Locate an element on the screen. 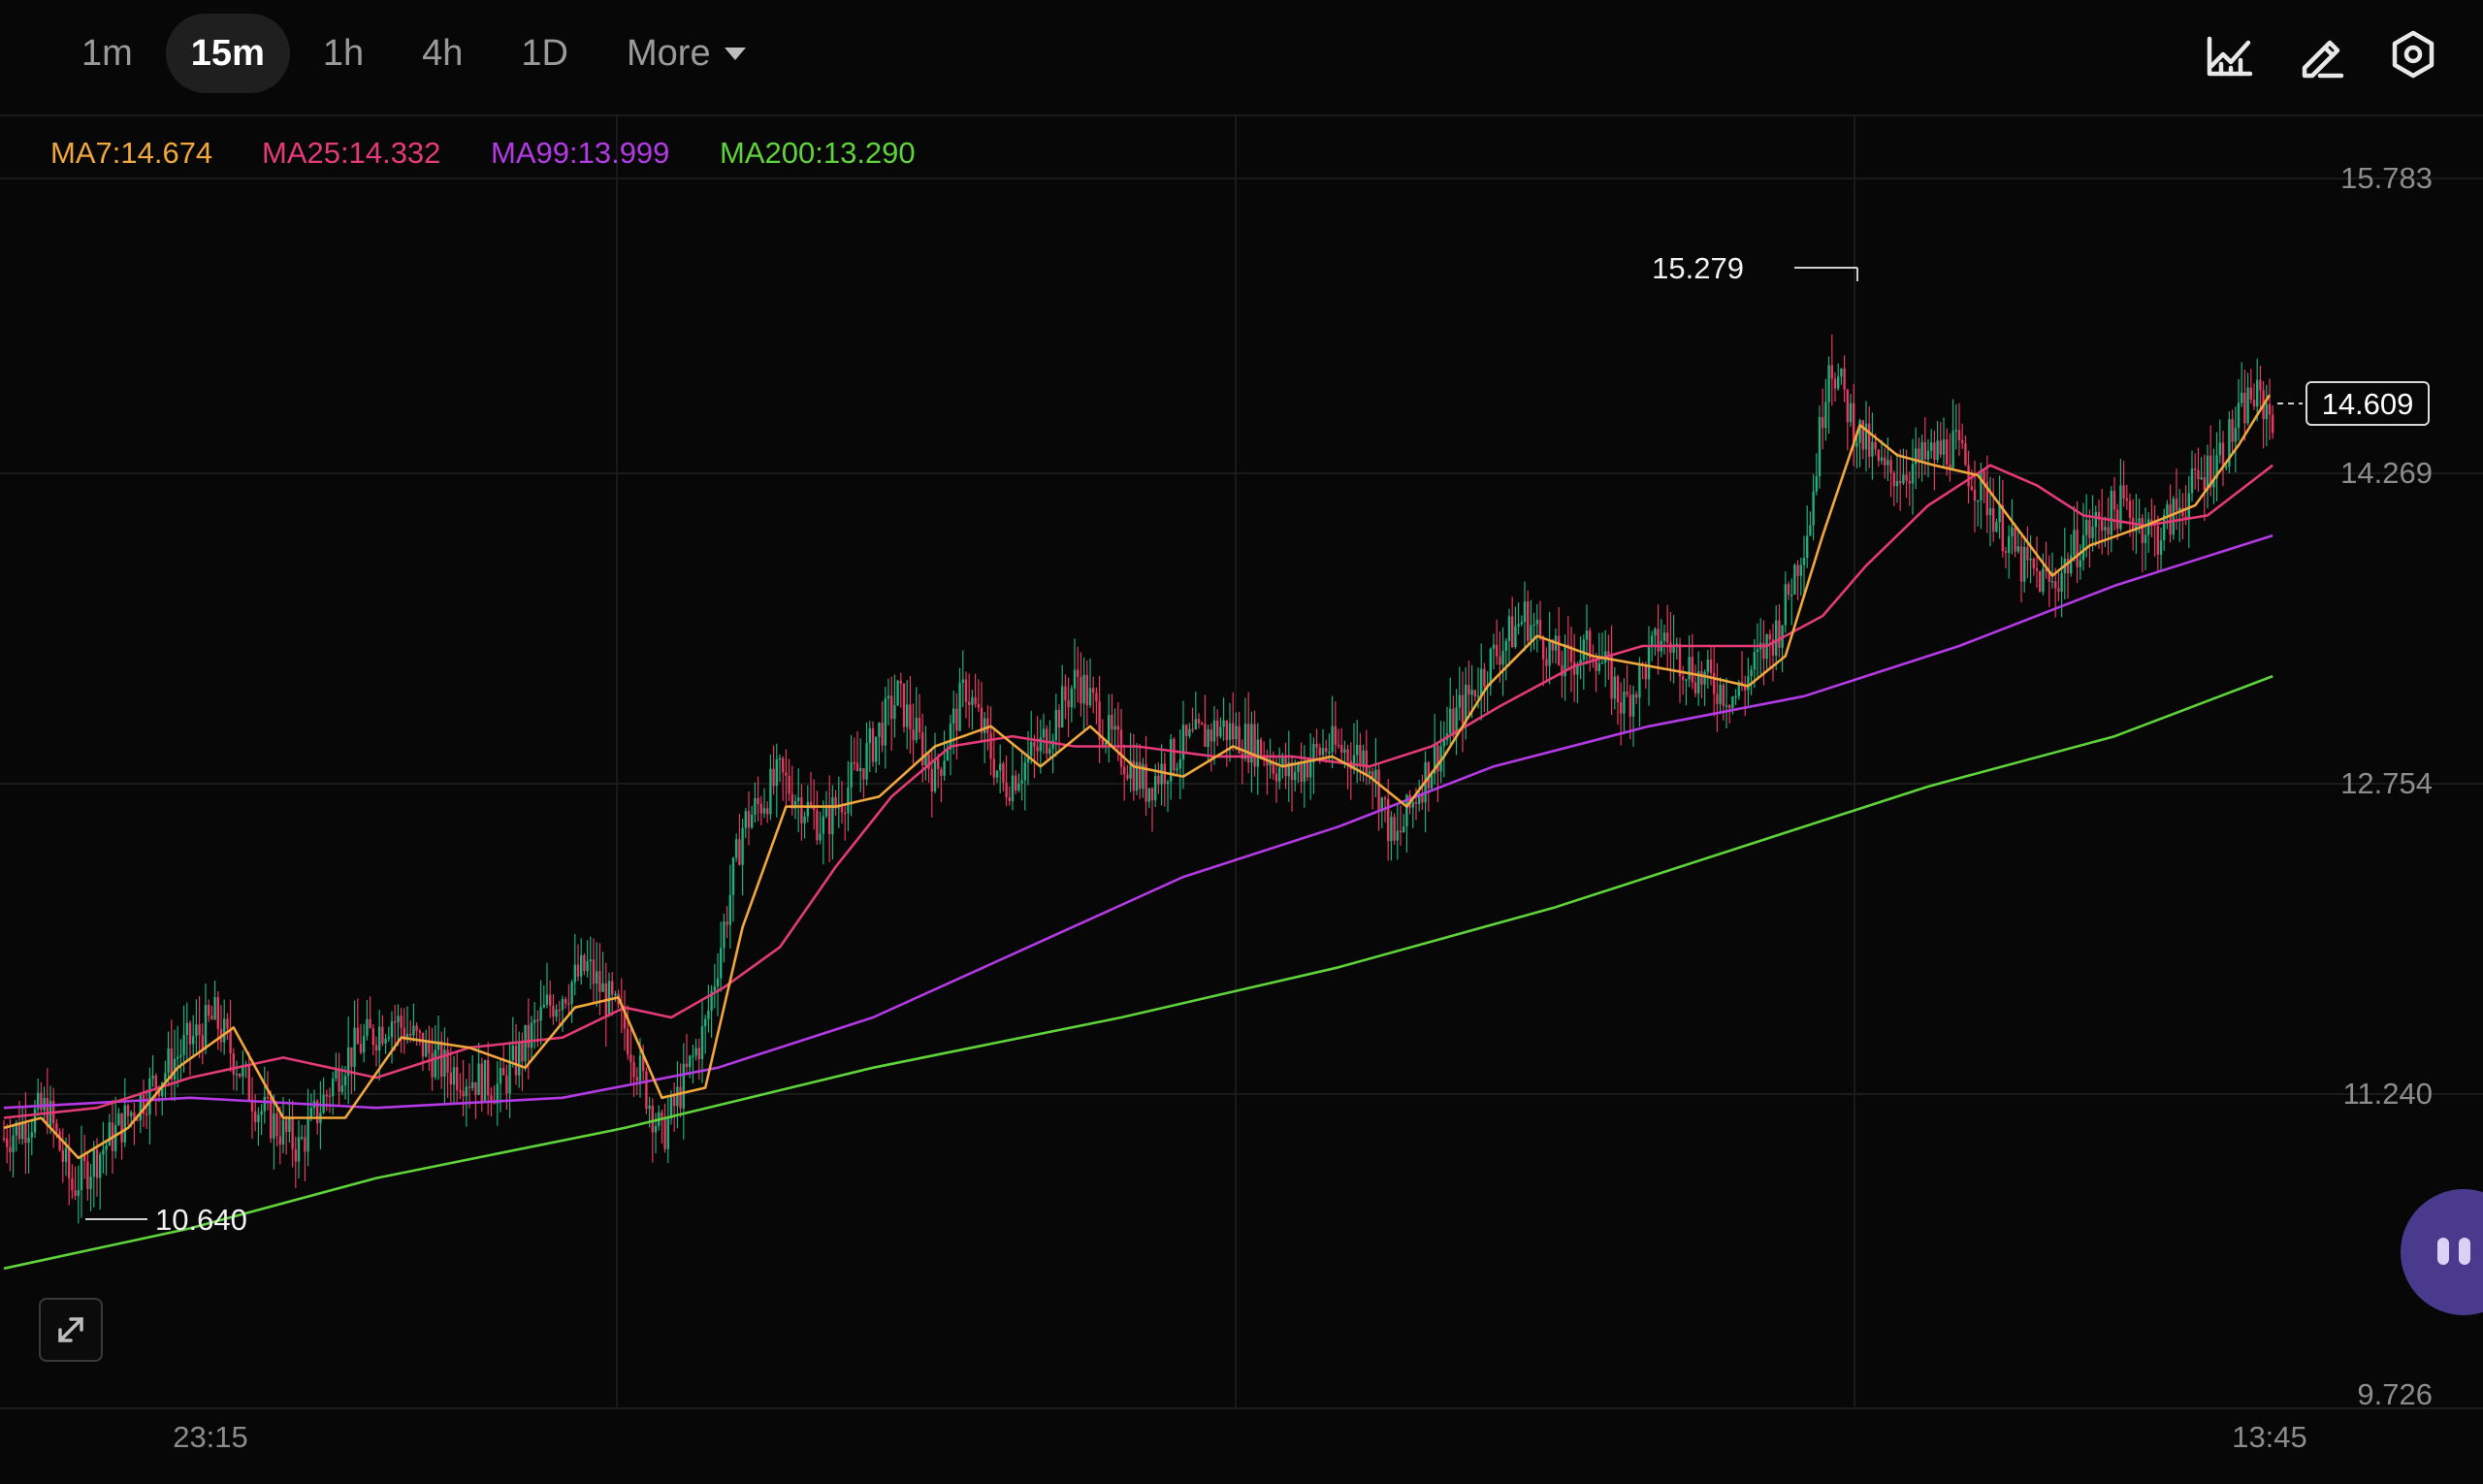 Image resolution: width=2483 pixels, height=1484 pixels. draw-icon is located at coordinates (2322, 54).